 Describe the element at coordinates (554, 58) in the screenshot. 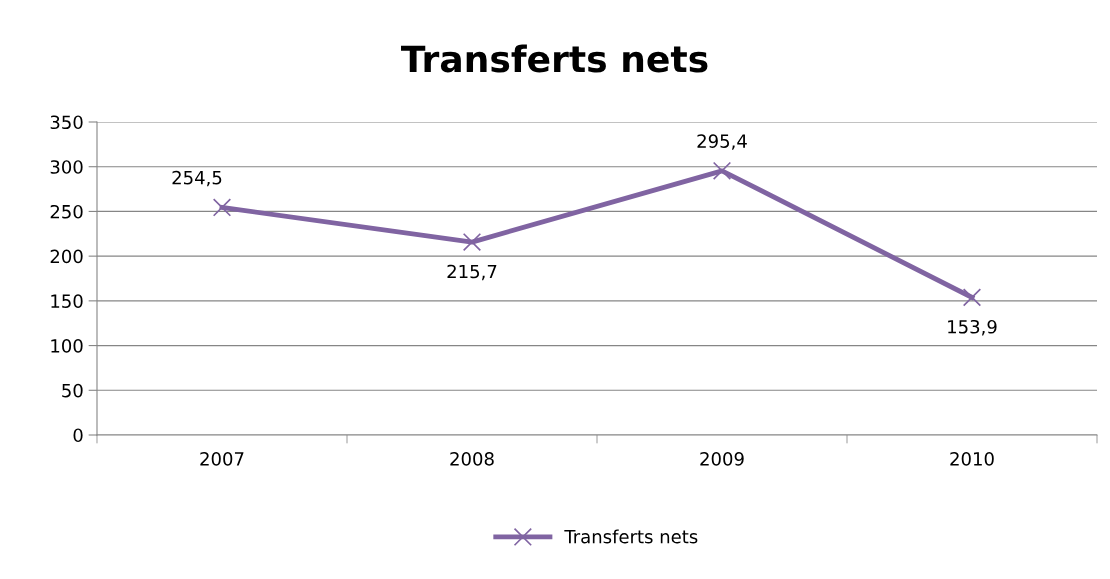

I see `chart-title: Transferts nets` at that location.